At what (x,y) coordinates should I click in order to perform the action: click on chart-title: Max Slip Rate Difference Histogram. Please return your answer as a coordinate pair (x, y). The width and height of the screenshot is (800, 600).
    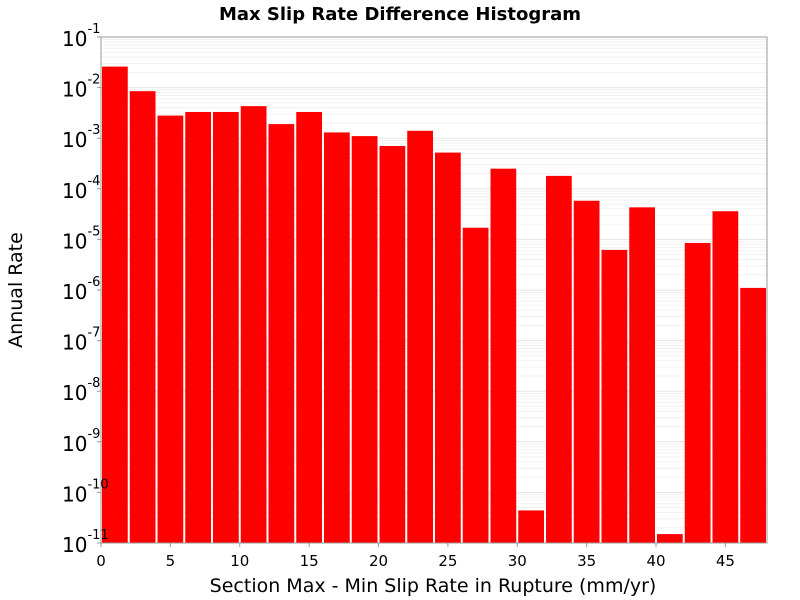
    Looking at the image, I should click on (400, 14).